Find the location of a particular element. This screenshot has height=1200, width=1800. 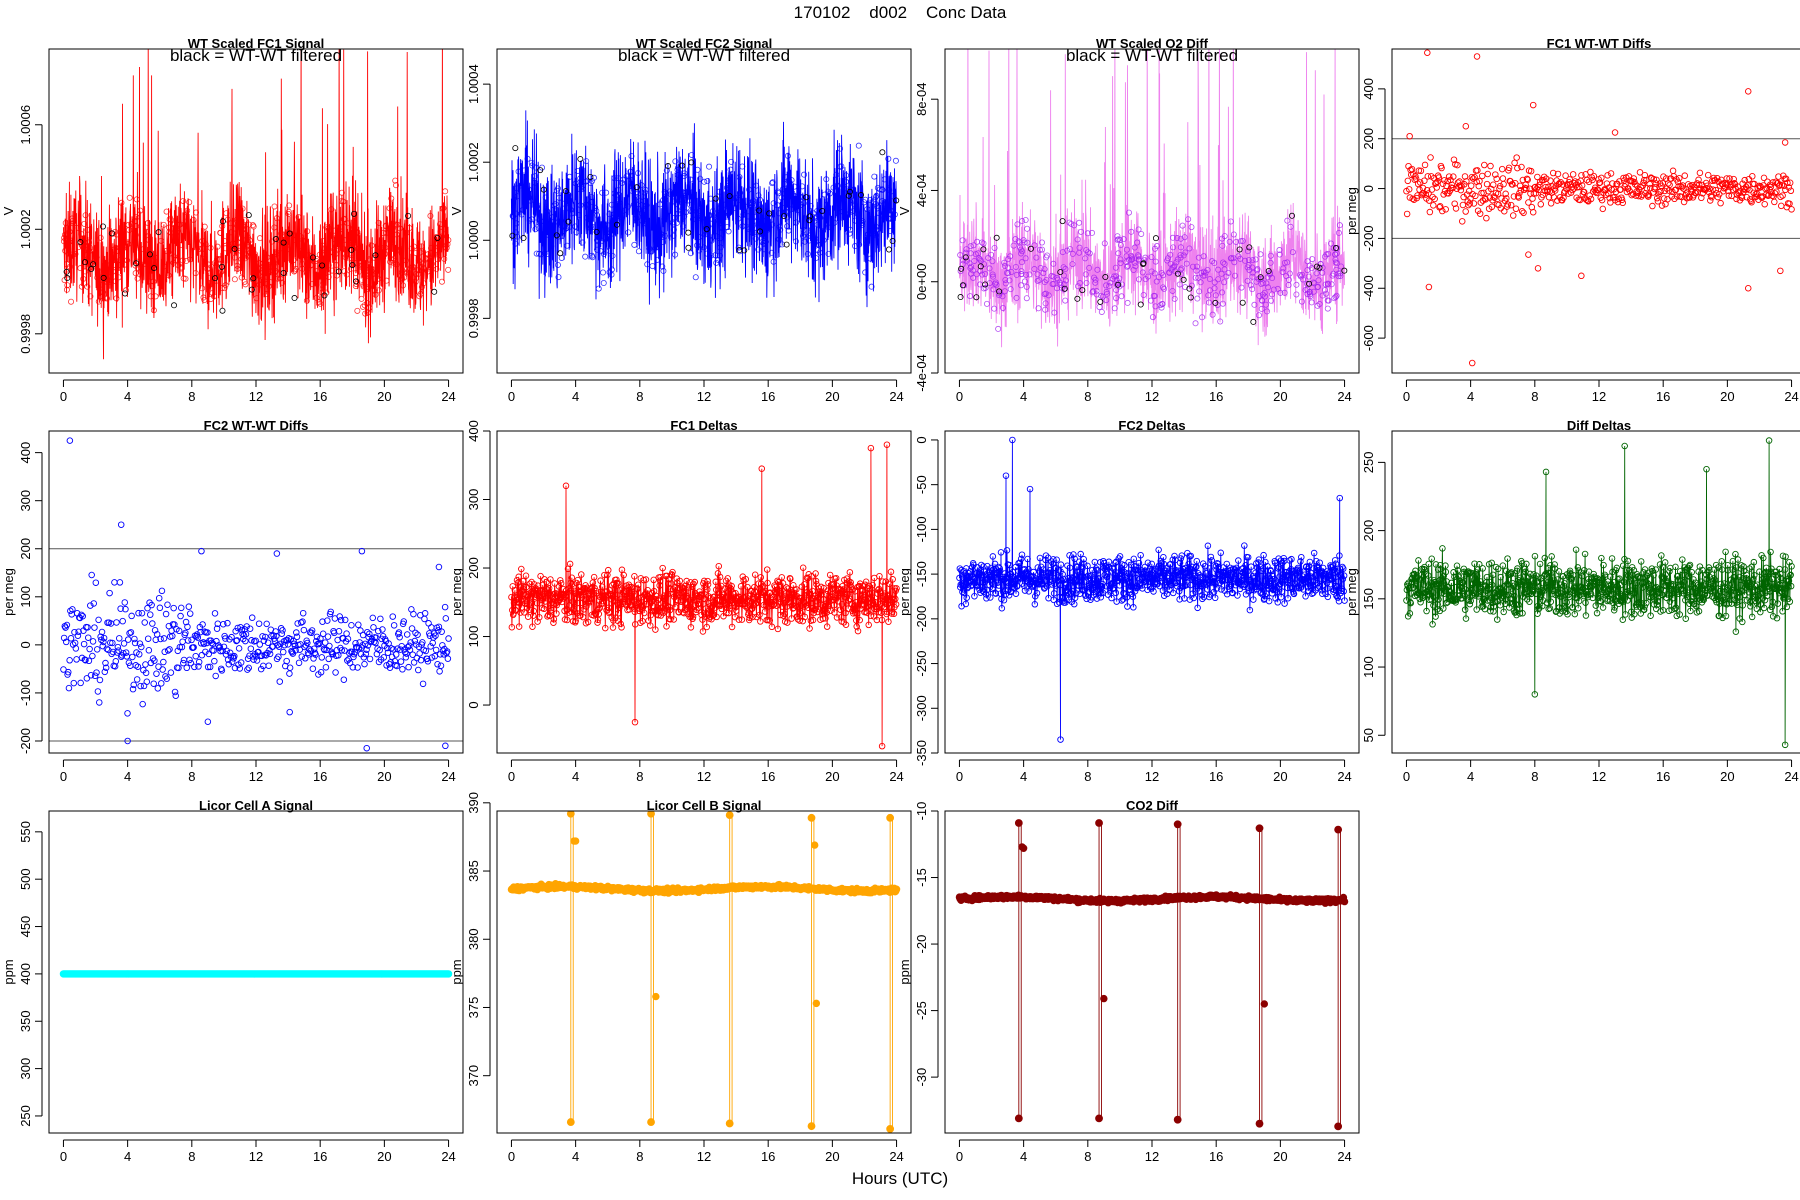

panel-title: FC2 Deltas is located at coordinates (1151, 425).